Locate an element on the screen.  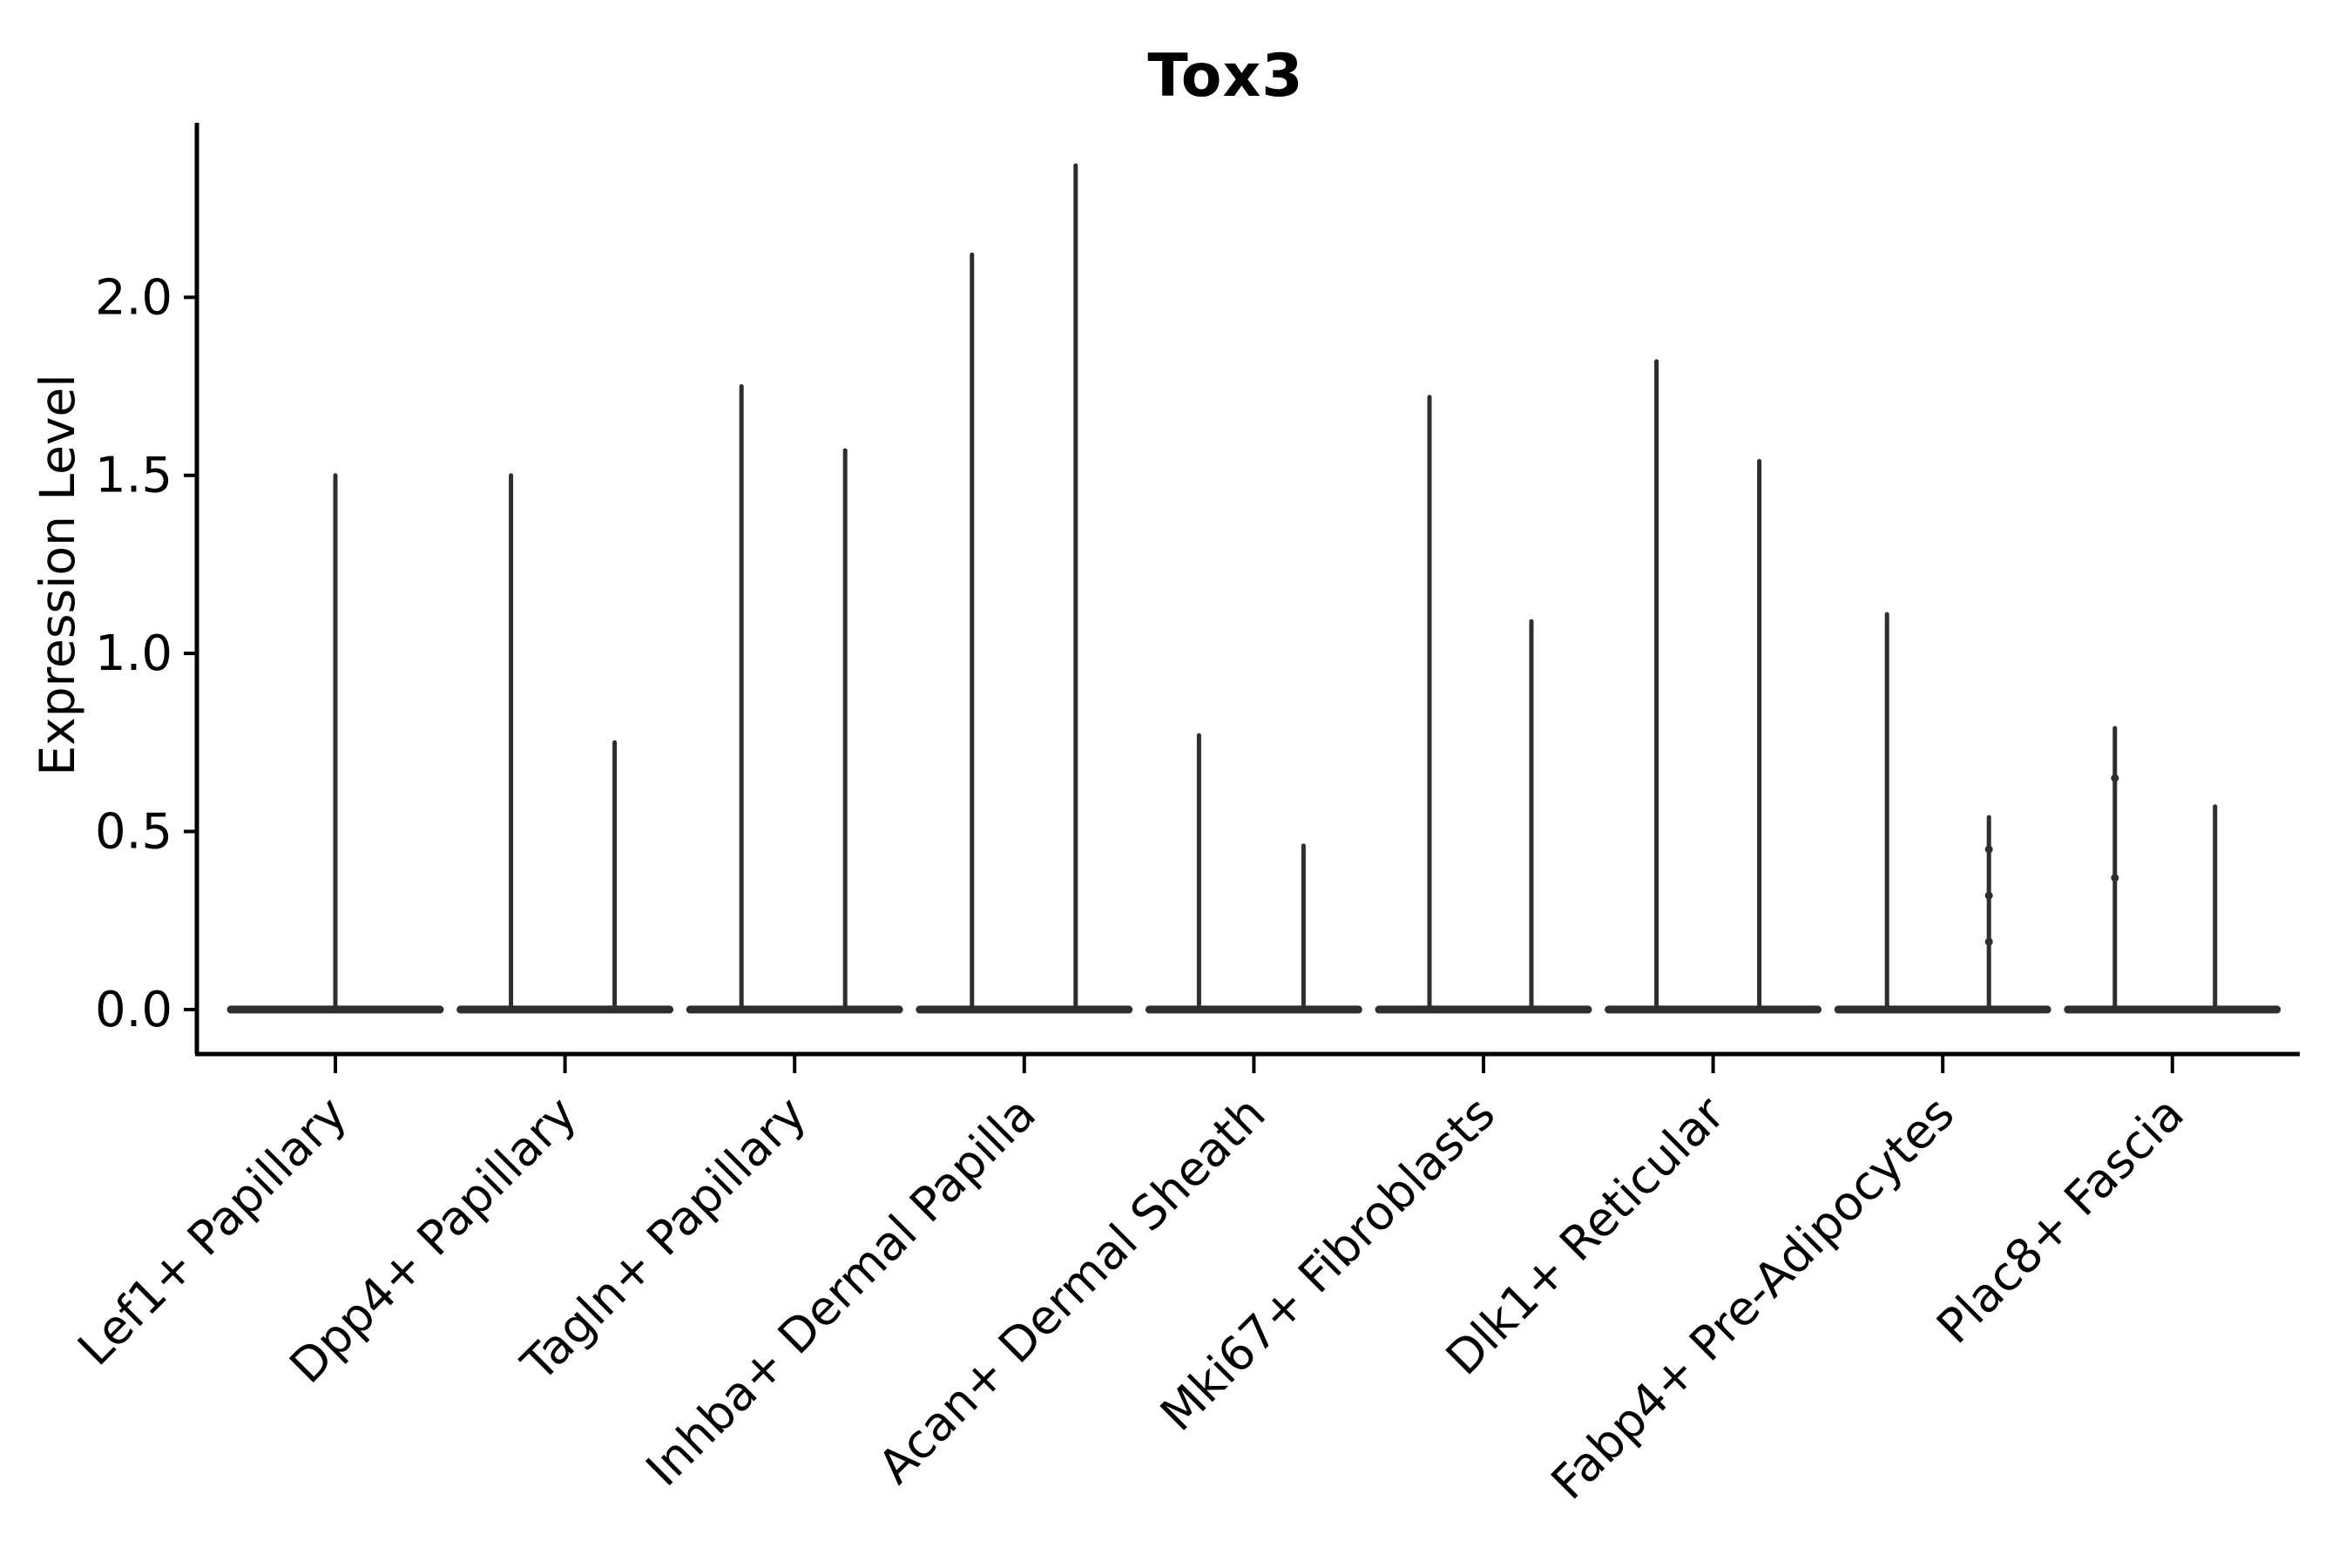
x-category-label: Plac8+ Fascia is located at coordinates (2060, 1221).